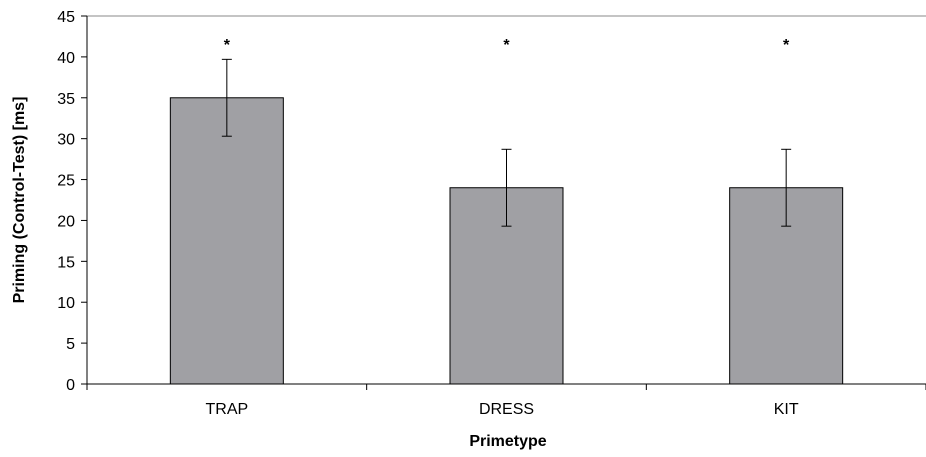  Describe the element at coordinates (66, 140) in the screenshot. I see `y-tick-label: 30` at that location.